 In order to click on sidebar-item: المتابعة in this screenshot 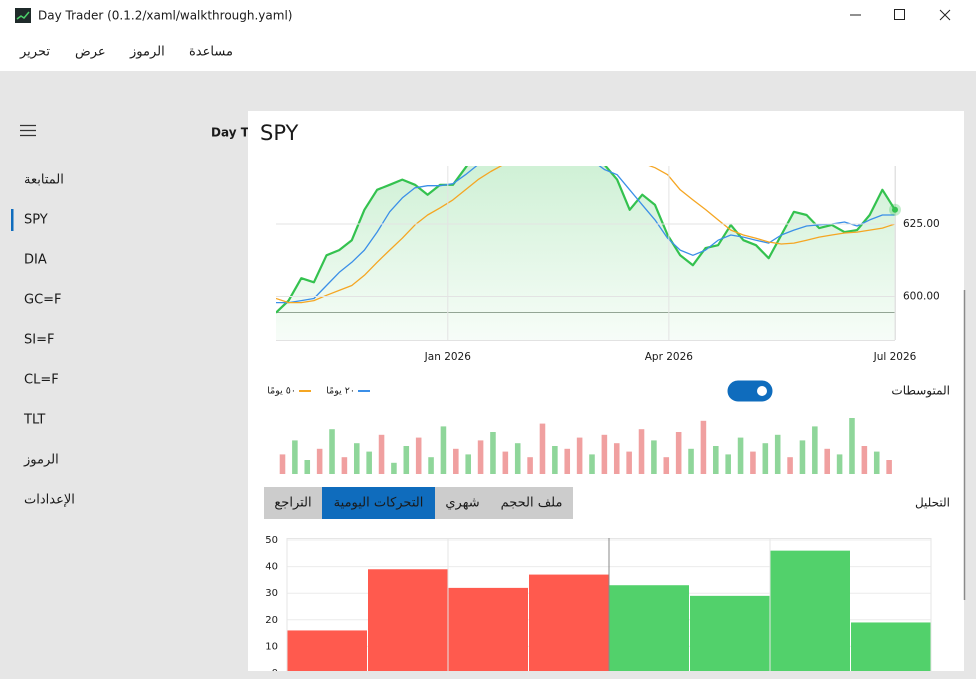, I will do `click(44, 180)`.